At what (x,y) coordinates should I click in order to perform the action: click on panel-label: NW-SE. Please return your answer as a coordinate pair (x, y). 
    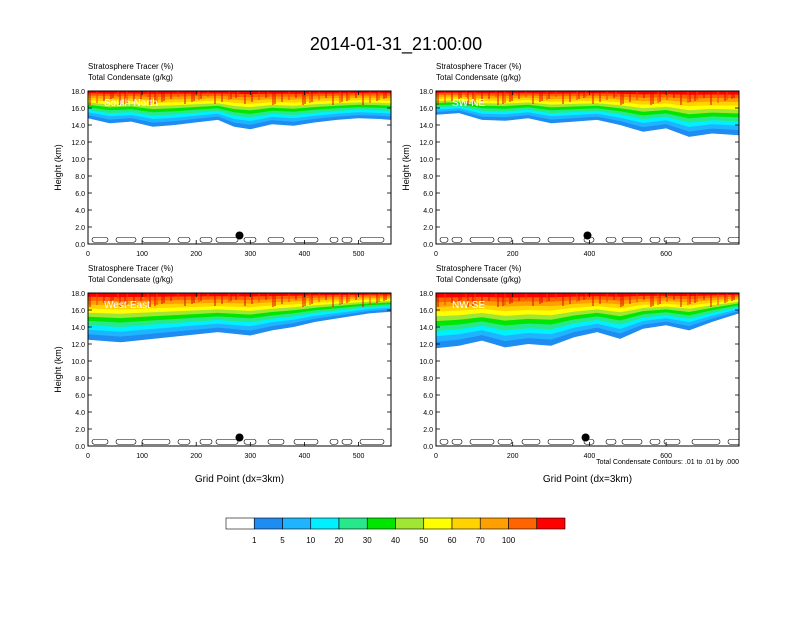
    Looking at the image, I should click on (468, 305).